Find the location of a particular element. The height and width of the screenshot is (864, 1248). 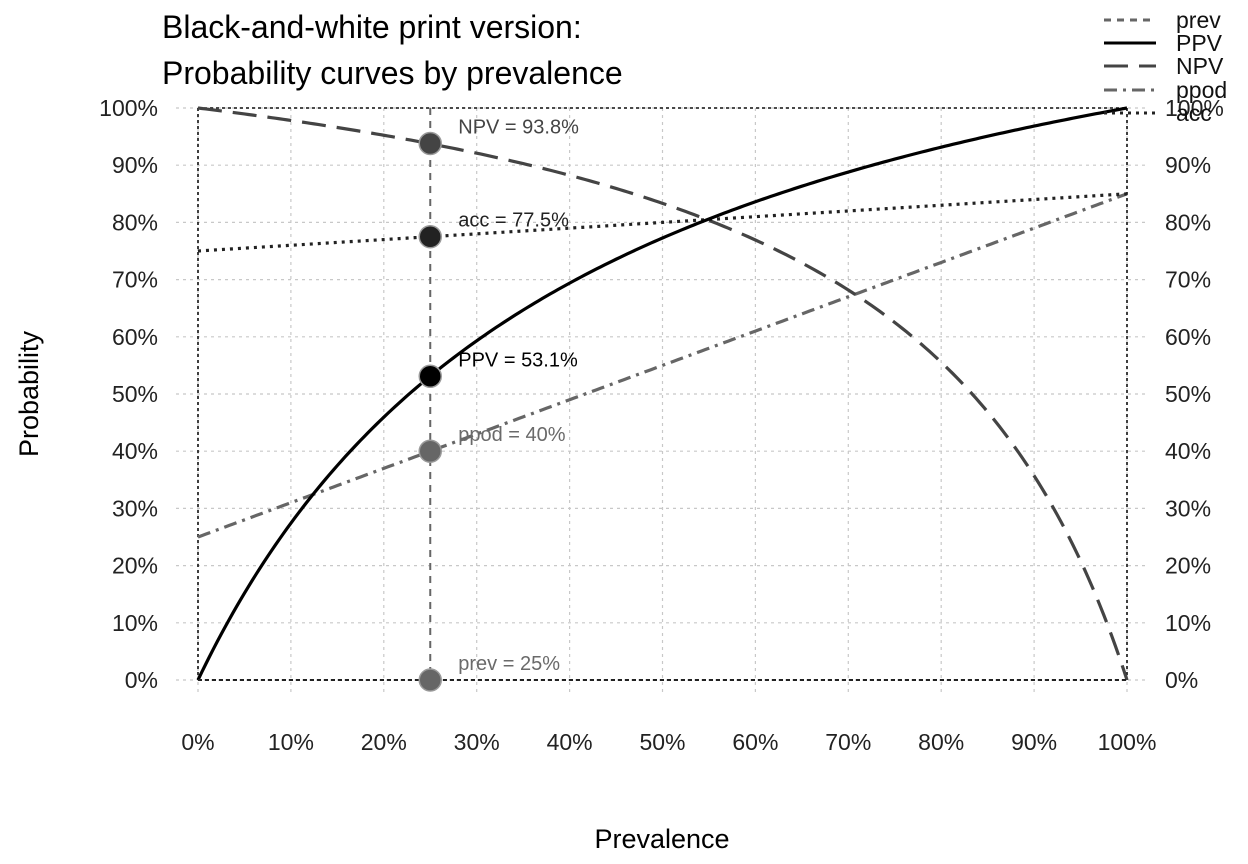

x-tick-label: 10% is located at coordinates (291, 742).